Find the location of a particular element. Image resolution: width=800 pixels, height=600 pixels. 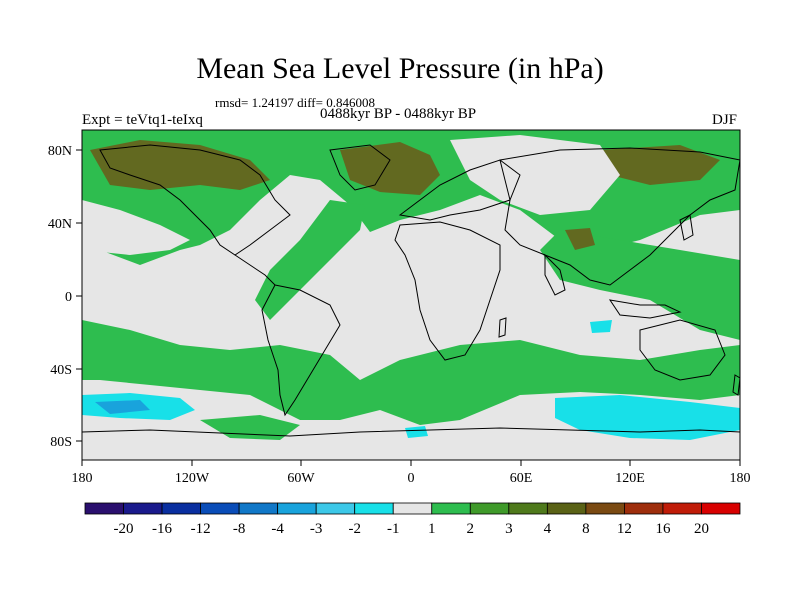

brown-north-america is located at coordinates (180, 165).